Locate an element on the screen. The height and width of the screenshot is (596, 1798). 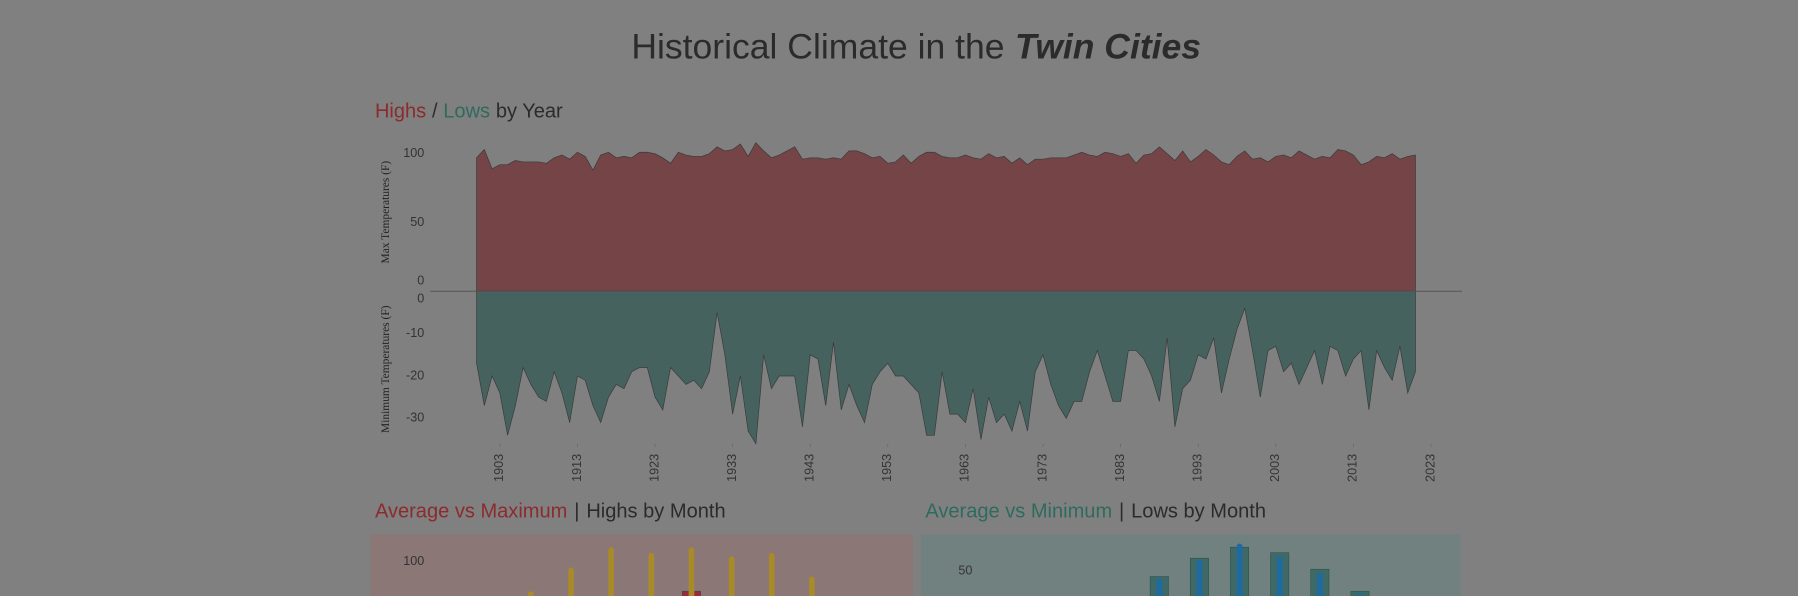
y-tick-label: -30 is located at coordinates (415, 418).